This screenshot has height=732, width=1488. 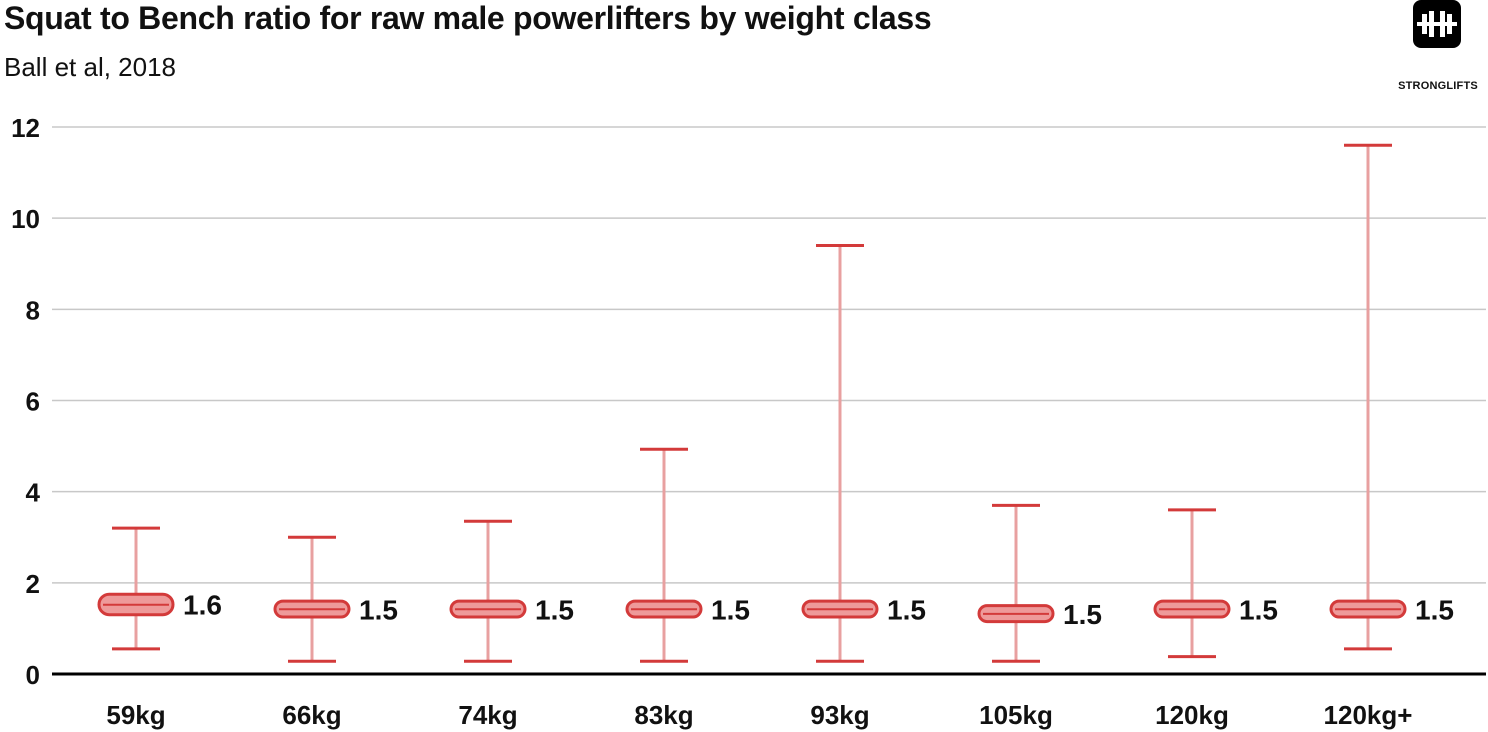 I want to click on data-label-120kg: 1.5, so click(x=1258, y=609).